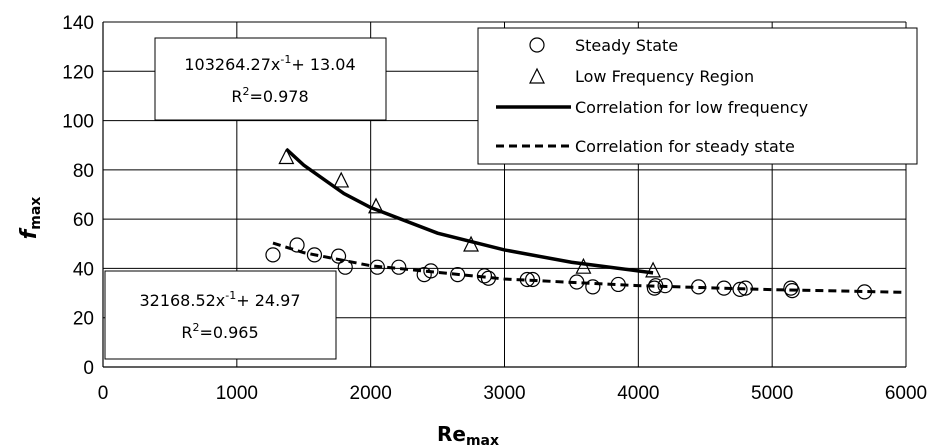  I want to click on equation-low-frequency: 103264.27x-1+ 13.04, so click(269, 63).